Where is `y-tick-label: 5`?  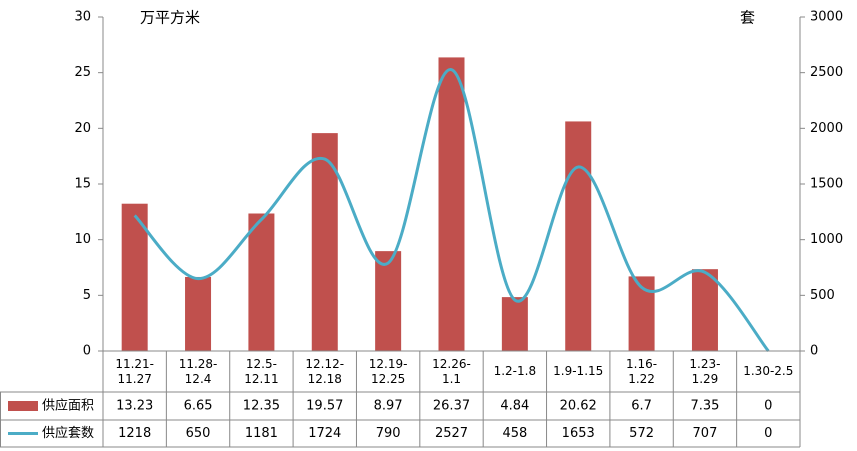
y-tick-label: 5 is located at coordinates (87, 295).